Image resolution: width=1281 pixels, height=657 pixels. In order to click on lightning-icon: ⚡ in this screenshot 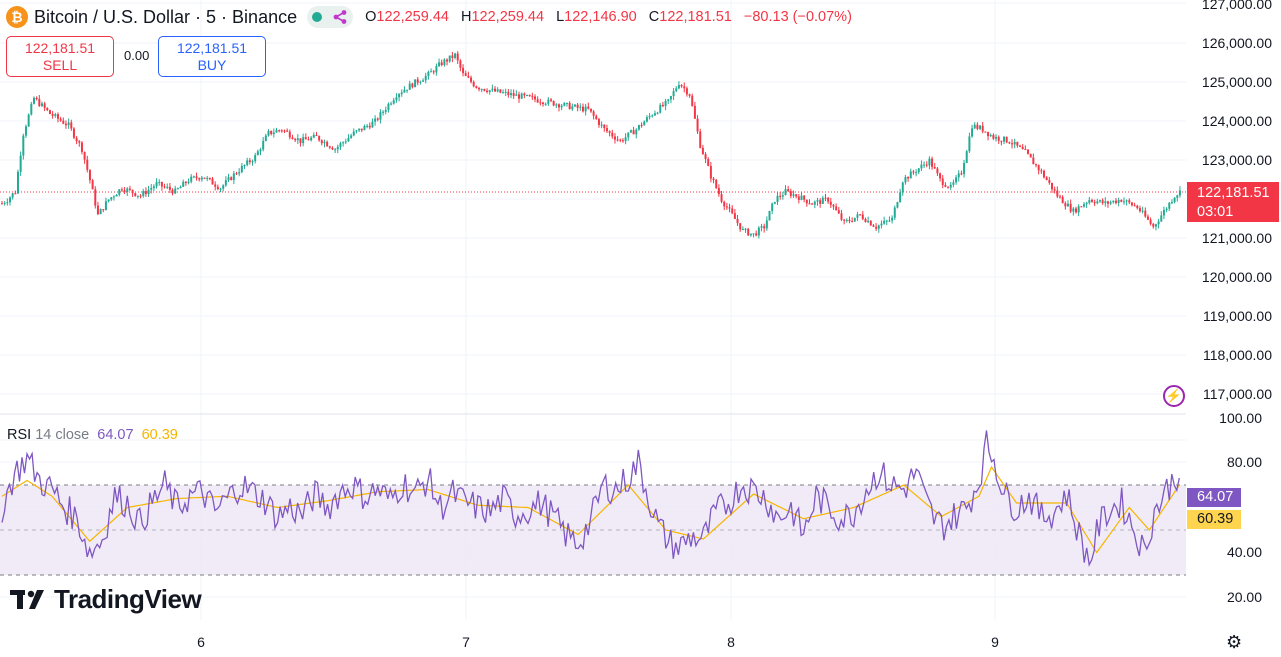, I will do `click(1174, 396)`.